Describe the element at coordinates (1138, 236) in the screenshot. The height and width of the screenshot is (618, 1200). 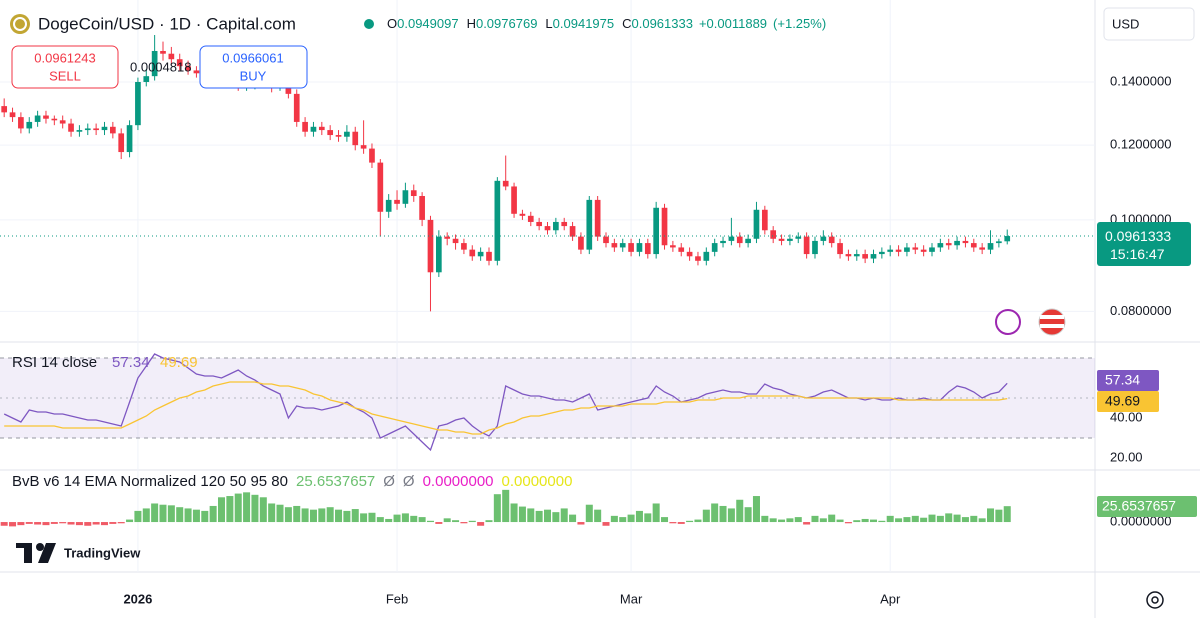
I see `last-price-label: 0.0961333` at that location.